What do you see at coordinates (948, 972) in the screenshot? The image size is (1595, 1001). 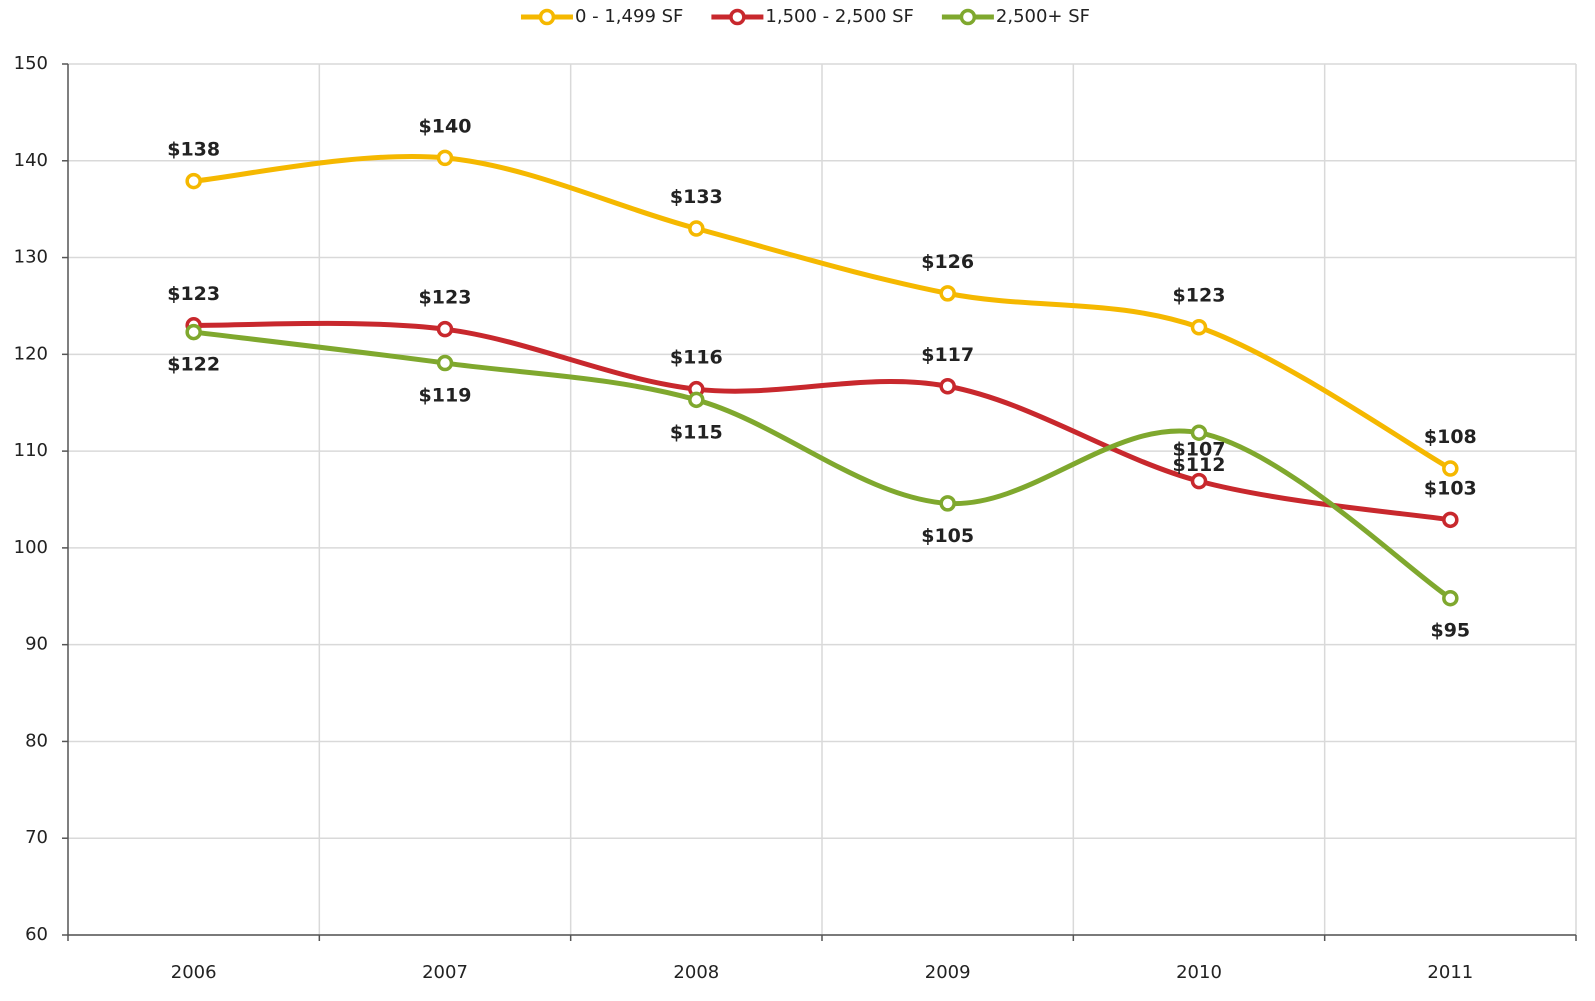 I see `x-tick-label: 2009` at bounding box center [948, 972].